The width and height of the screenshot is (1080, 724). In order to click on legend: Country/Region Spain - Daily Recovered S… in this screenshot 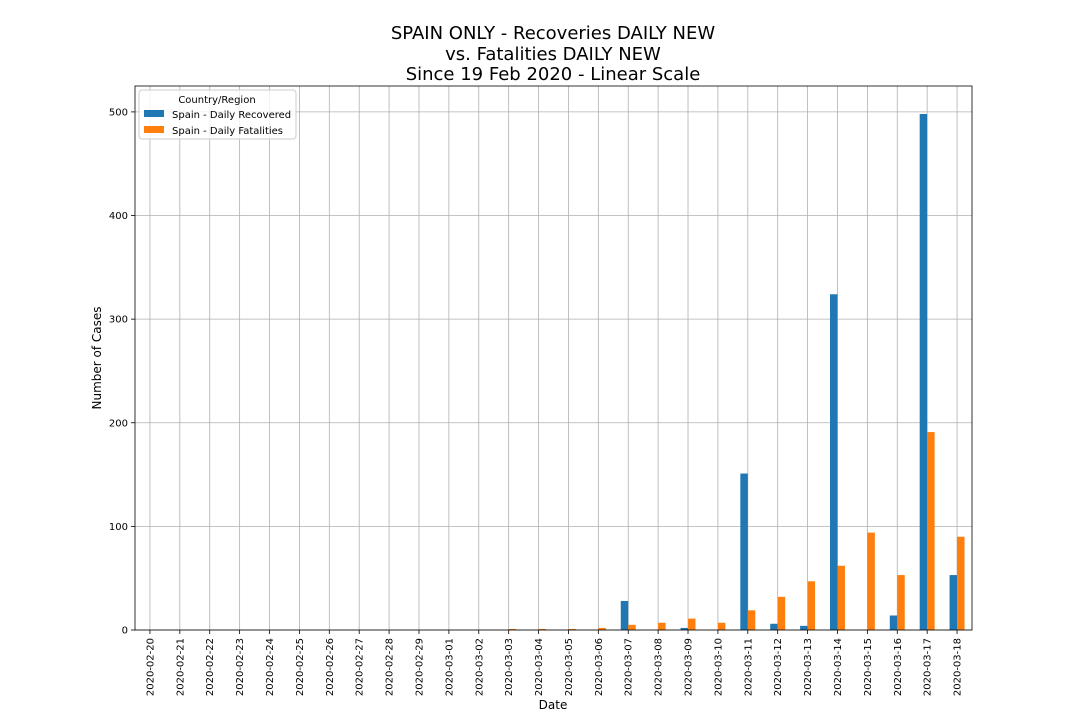, I will do `click(217, 114)`.